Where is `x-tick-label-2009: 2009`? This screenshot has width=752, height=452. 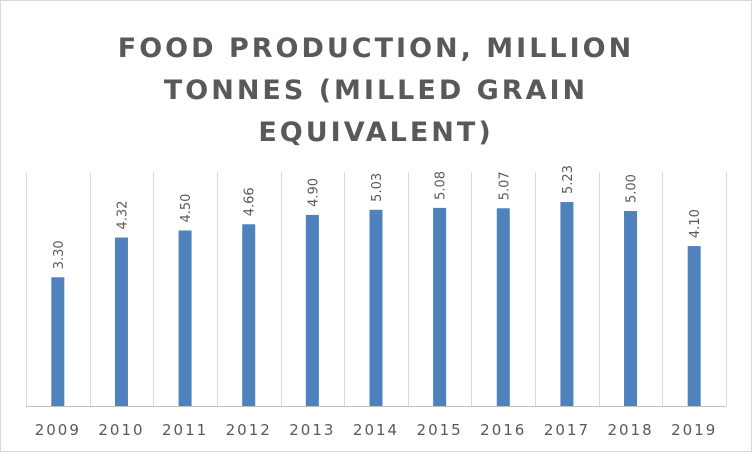 x-tick-label-2009: 2009 is located at coordinates (58, 430).